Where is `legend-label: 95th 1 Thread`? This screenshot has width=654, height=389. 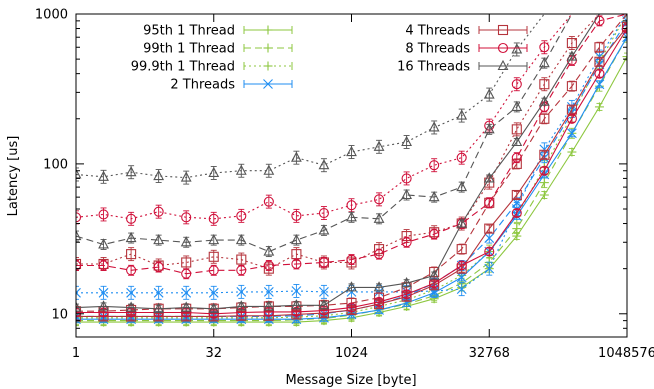
legend-label: 95th 1 Thread is located at coordinates (189, 31).